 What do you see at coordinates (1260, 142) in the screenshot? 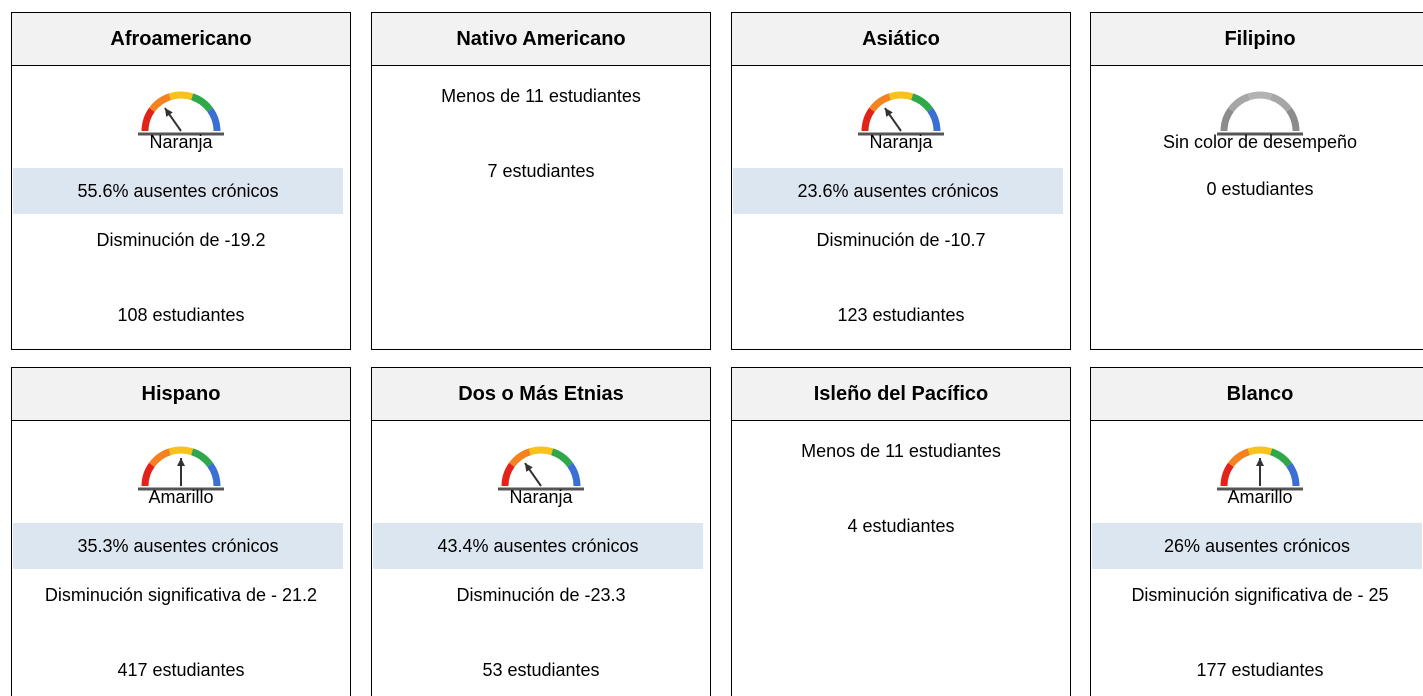
I see `status: Sin color de desempeño` at bounding box center [1260, 142].